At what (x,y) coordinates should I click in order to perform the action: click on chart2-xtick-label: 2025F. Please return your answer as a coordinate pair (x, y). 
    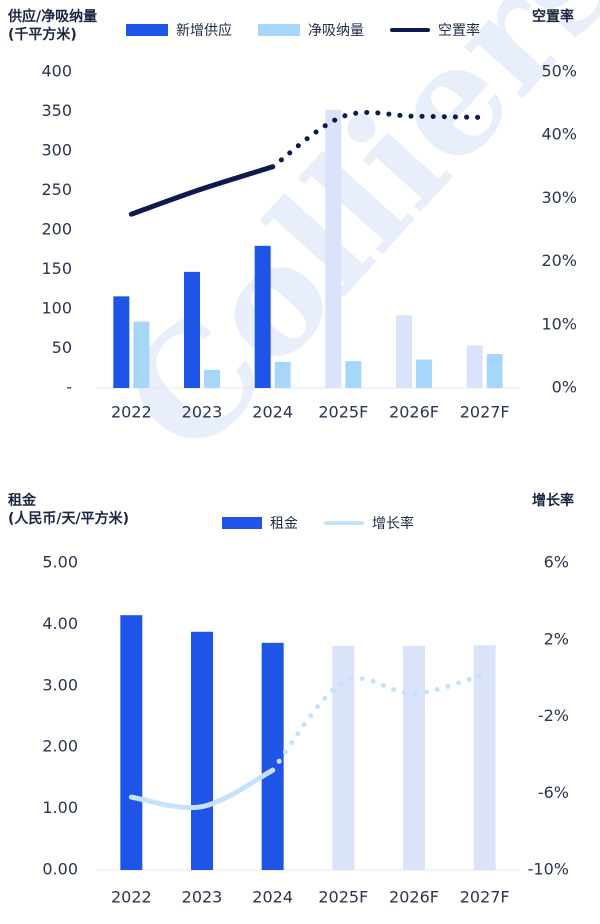
    Looking at the image, I should click on (343, 897).